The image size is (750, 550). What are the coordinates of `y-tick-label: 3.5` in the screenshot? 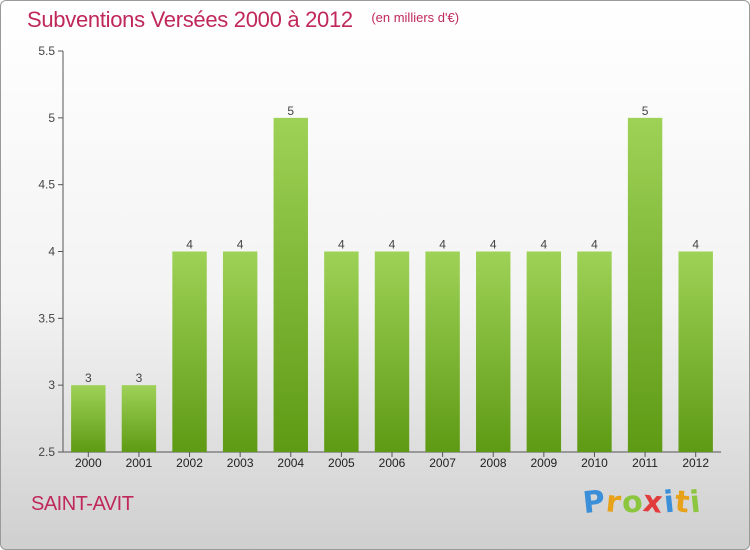 It's located at (46, 318).